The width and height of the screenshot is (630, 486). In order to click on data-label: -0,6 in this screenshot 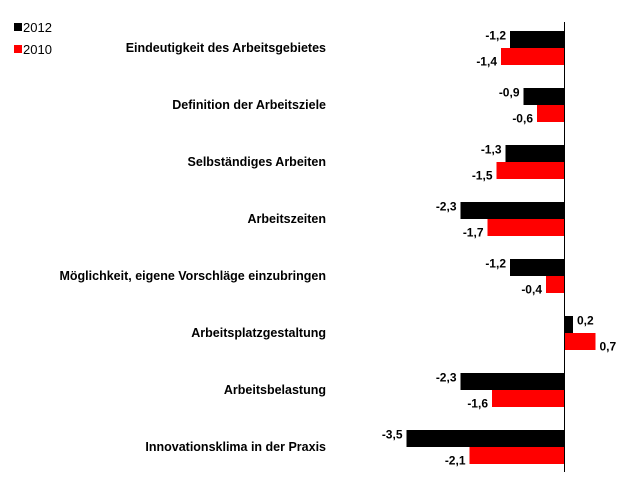, I will do `click(522, 119)`.